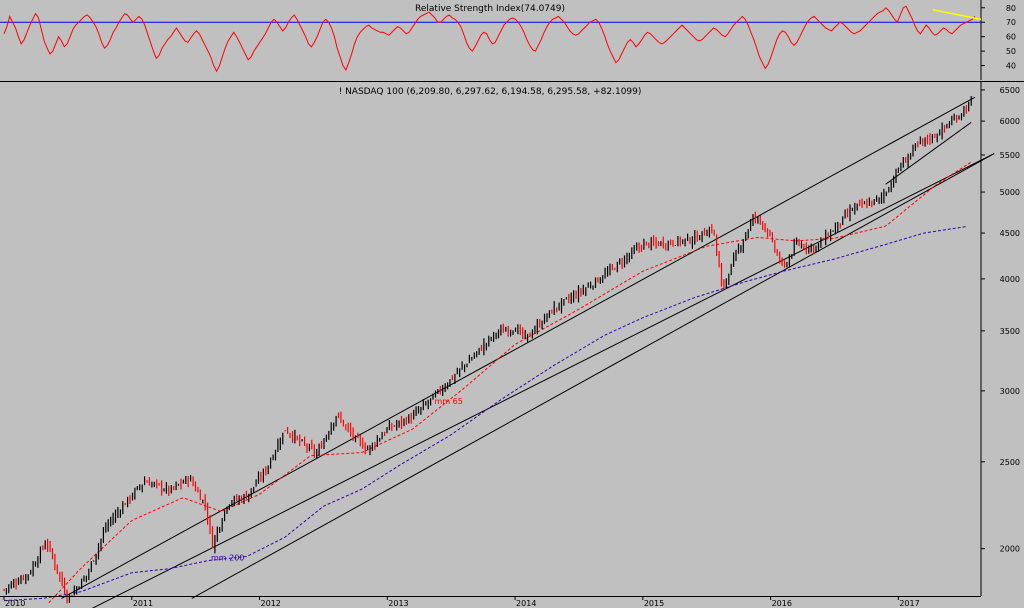 Image resolution: width=1024 pixels, height=608 pixels. What do you see at coordinates (909, 603) in the screenshot?
I see `x-tick-label-2017: 2017` at bounding box center [909, 603].